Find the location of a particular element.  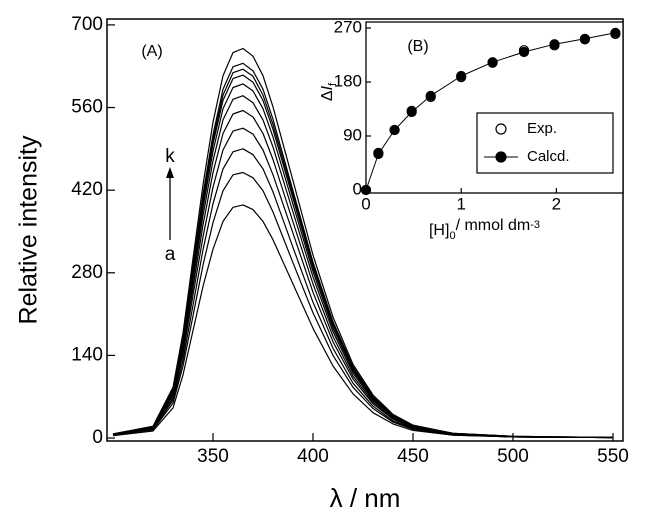

y-axis-label-part: f is located at coordinates (333, 84).